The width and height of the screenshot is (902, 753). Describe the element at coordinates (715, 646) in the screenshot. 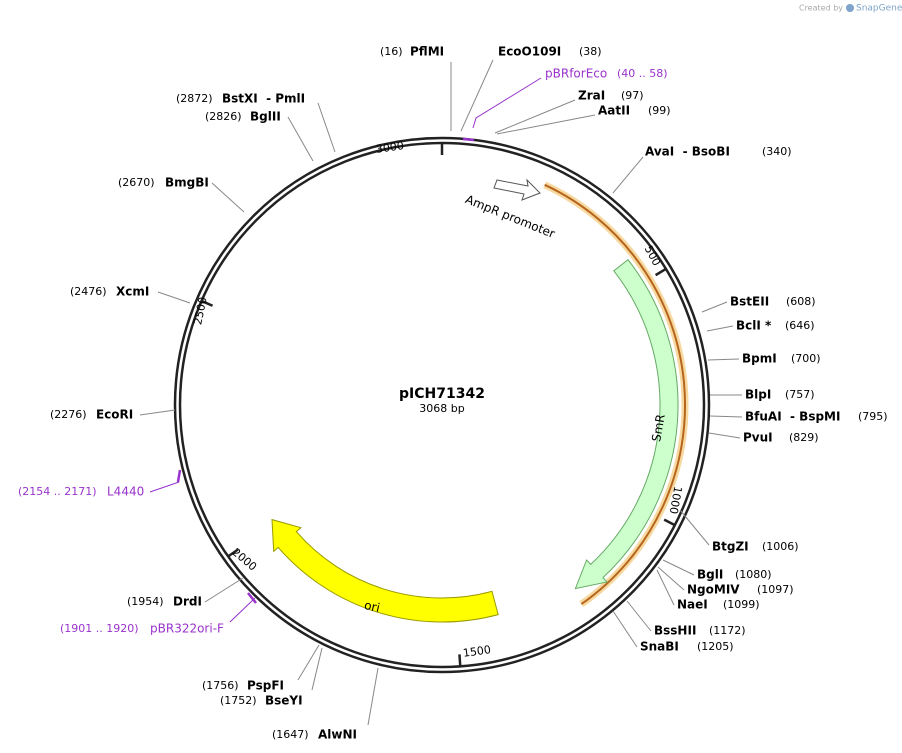

I see `site-position: (1205)` at that location.